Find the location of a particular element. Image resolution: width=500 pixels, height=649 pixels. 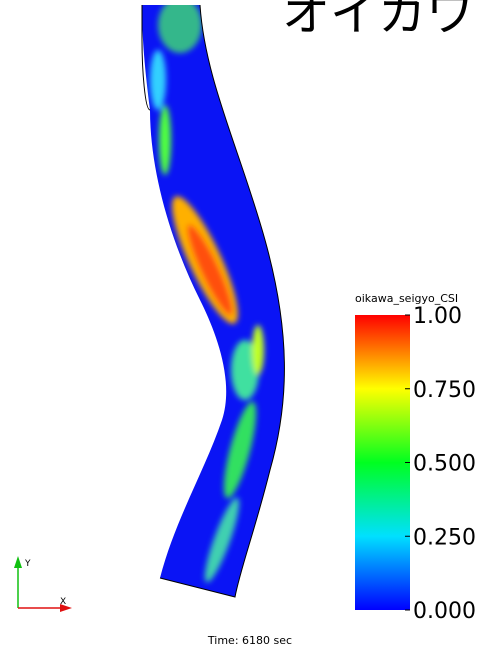

time-label: Time: 6180 sec is located at coordinates (249, 640).